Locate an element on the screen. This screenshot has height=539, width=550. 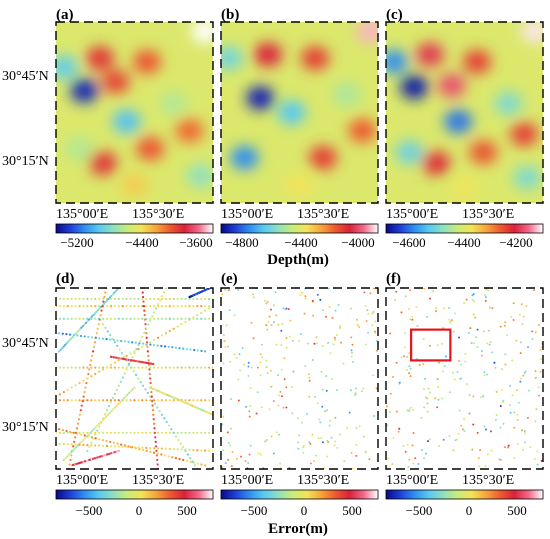
lon-tick-a-2: 135°30′E is located at coordinates (158, 214).